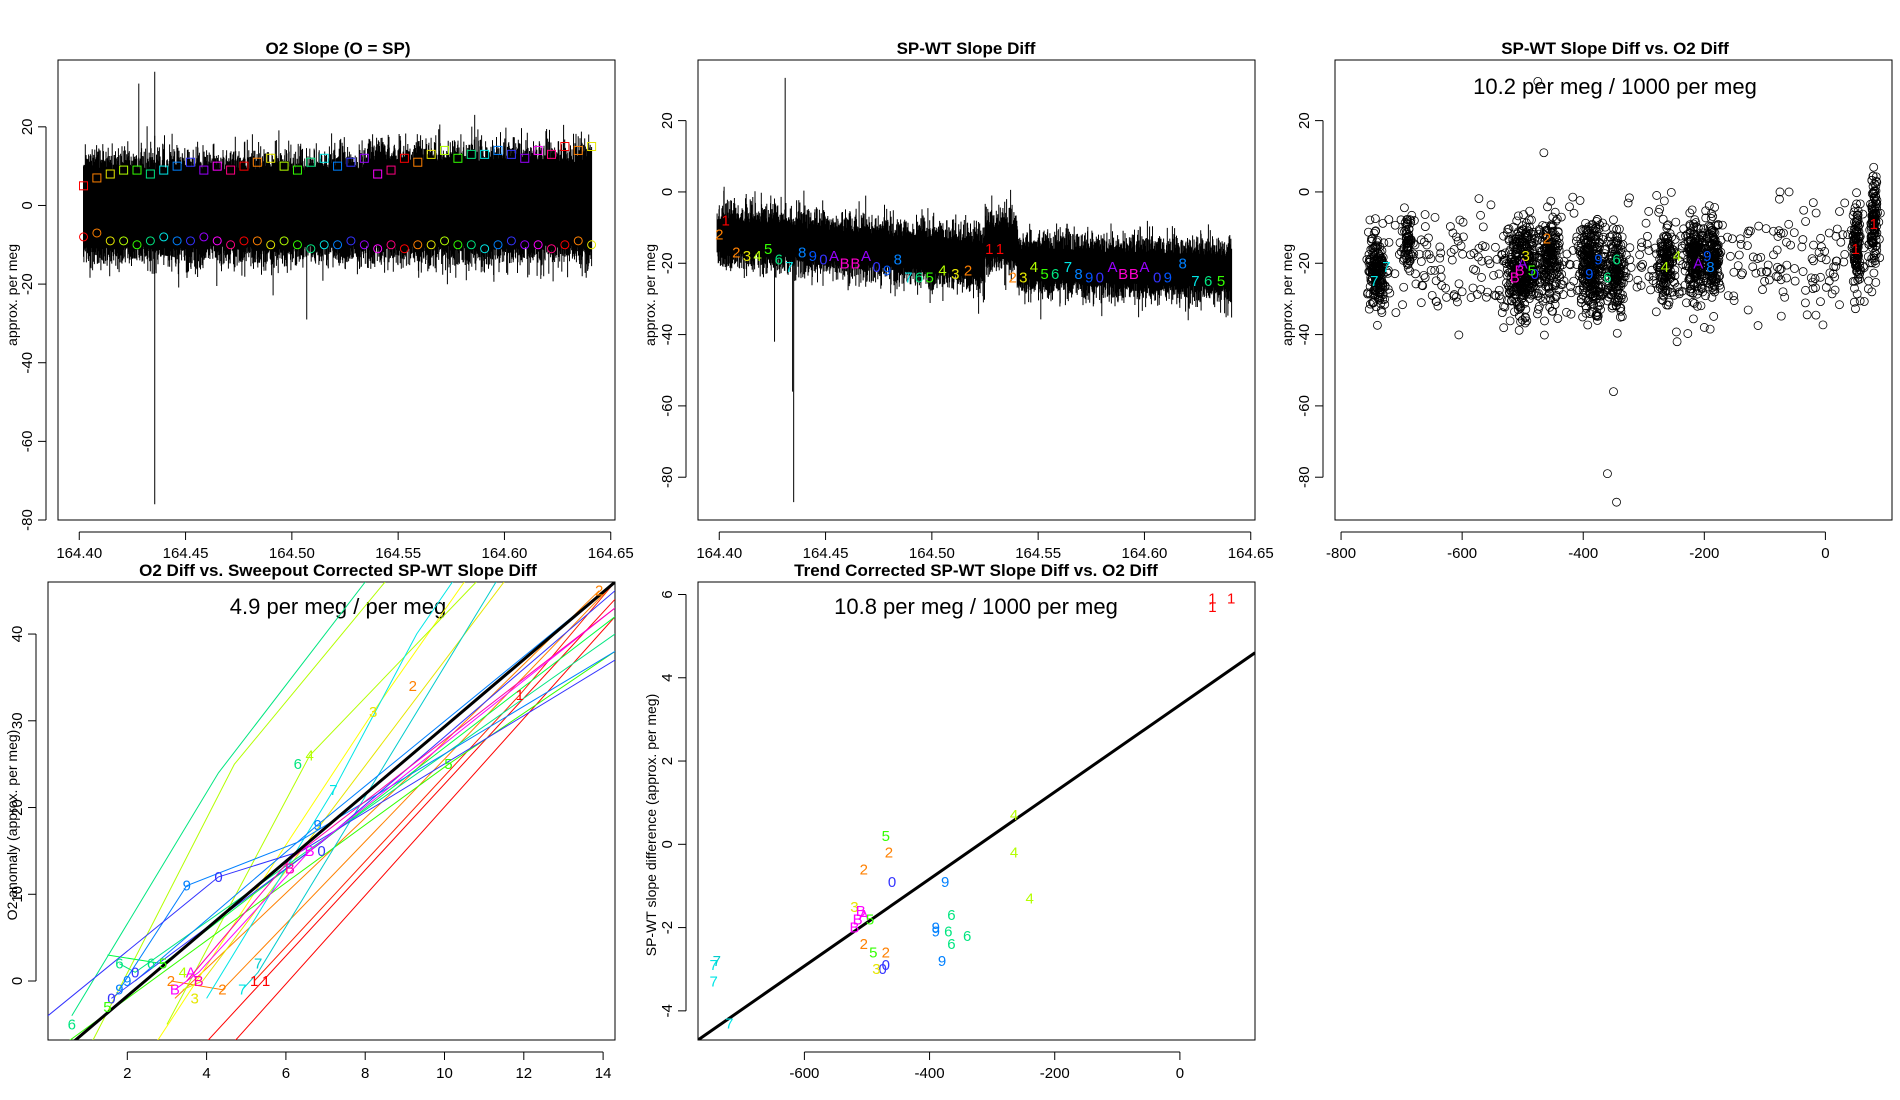  What do you see at coordinates (12, 825) in the screenshot?
I see `y-axis-label: O2 anomaly (approx. per meg)` at bounding box center [12, 825].